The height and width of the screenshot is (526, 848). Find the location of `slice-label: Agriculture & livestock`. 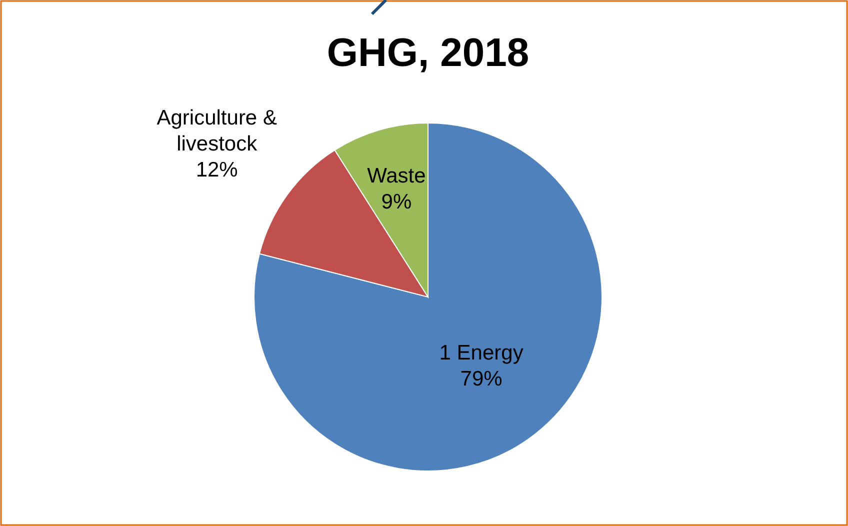

slice-label: Agriculture & livestock is located at coordinates (216, 131).